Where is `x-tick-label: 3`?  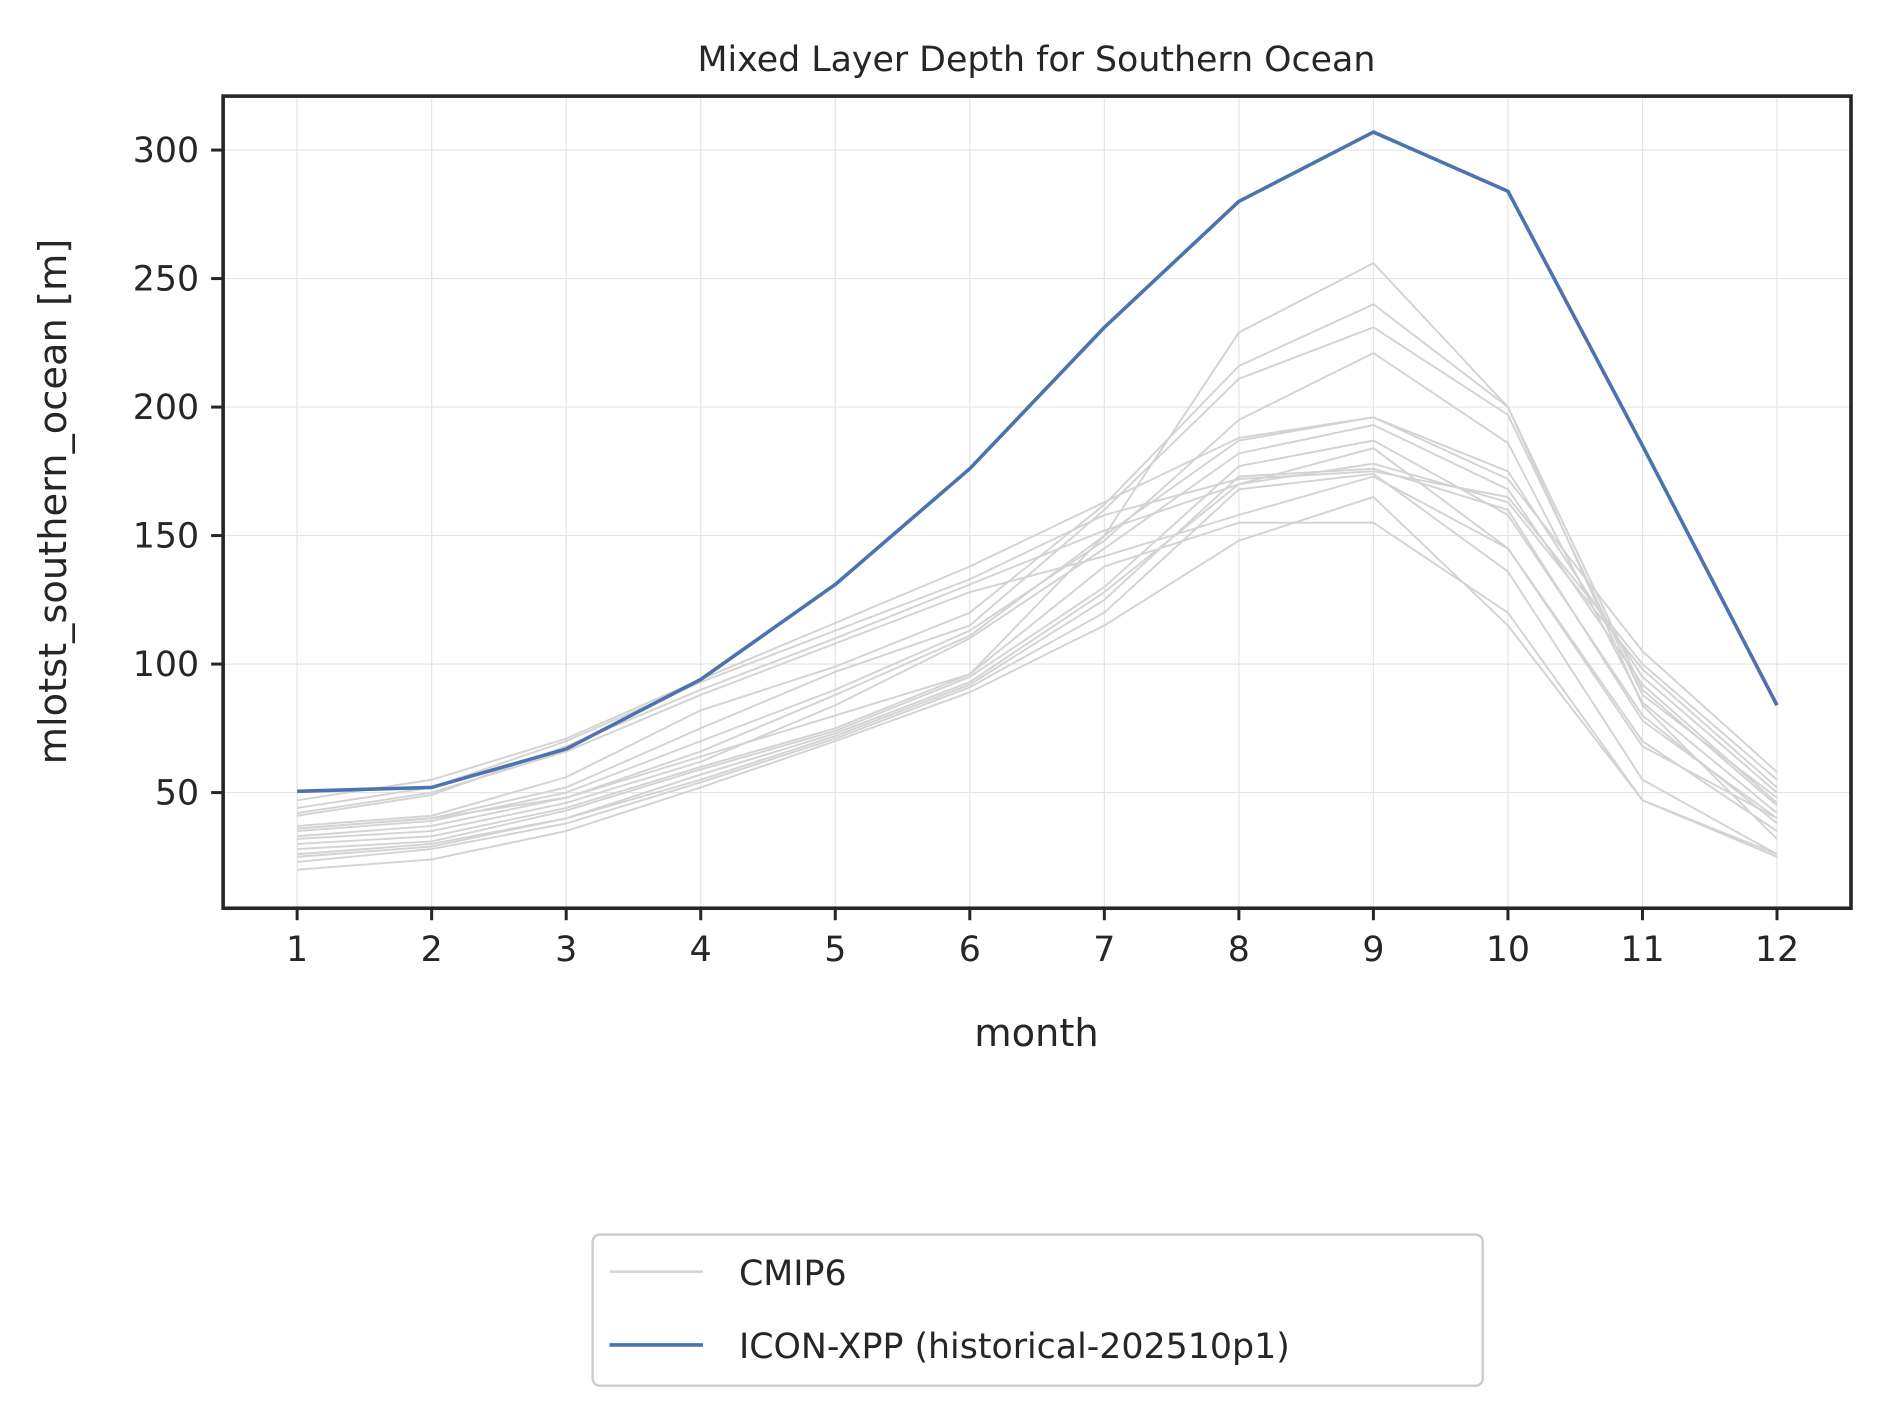
x-tick-label: 3 is located at coordinates (566, 950).